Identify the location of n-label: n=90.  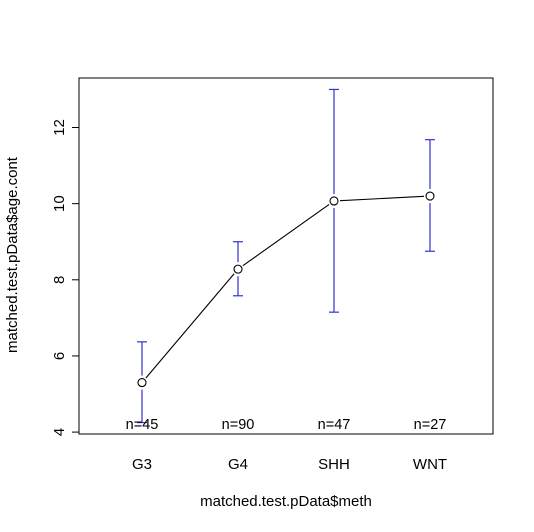
(238, 425).